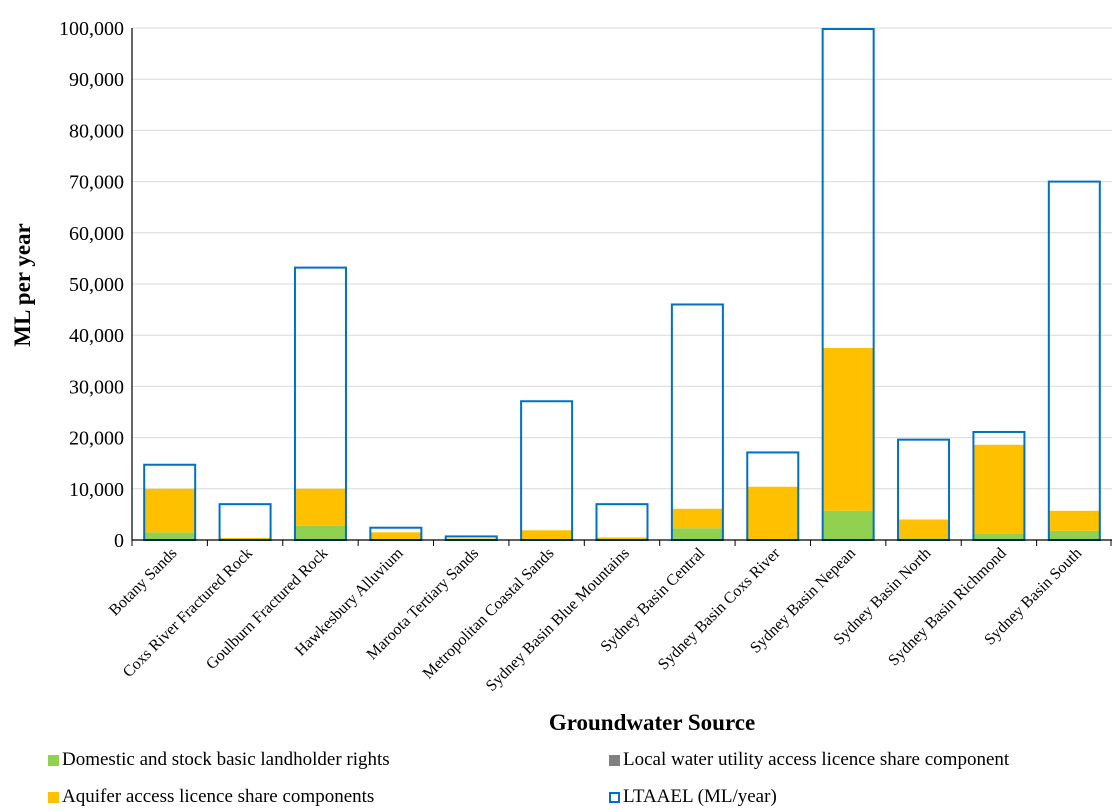  Describe the element at coordinates (22, 285) in the screenshot. I see `y-axis-title: ML per year` at that location.